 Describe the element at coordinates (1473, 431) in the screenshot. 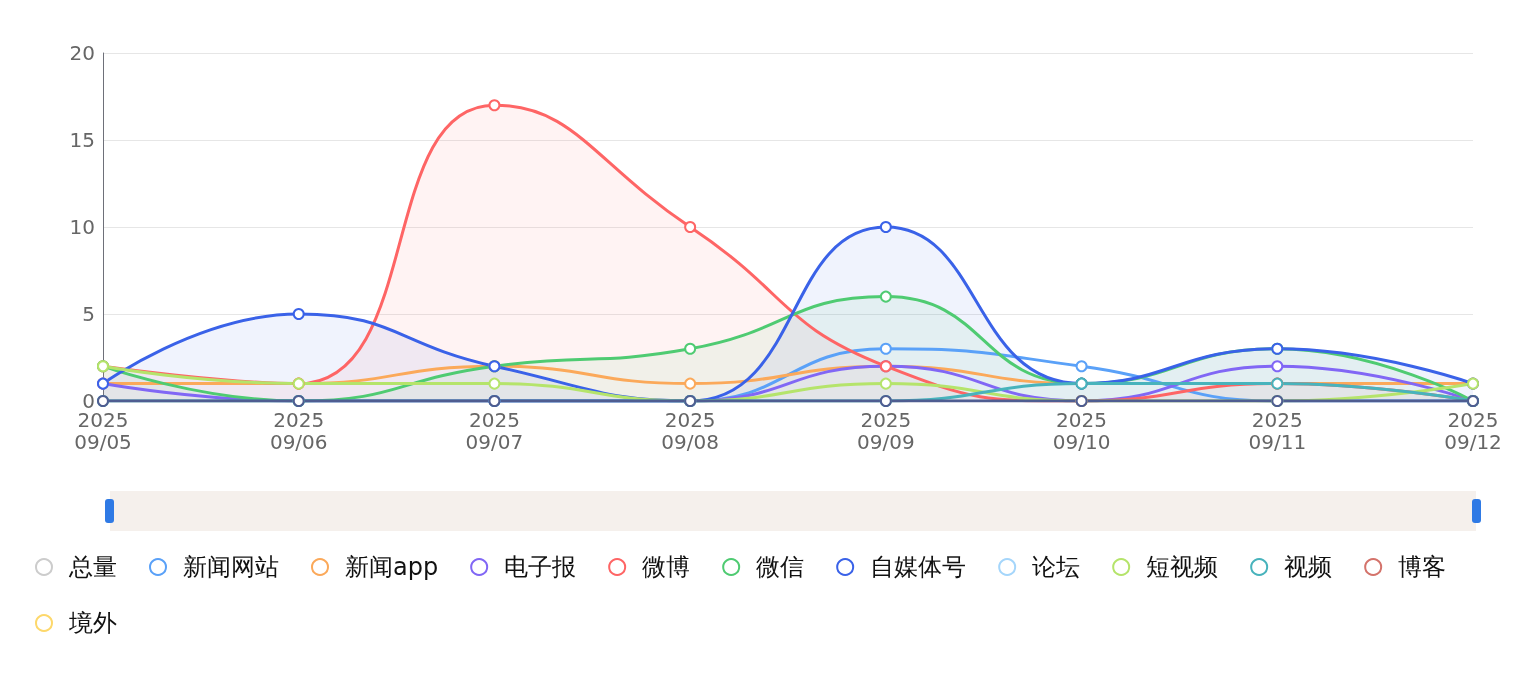

I see `x-tick-label: 2025 09/12` at that location.